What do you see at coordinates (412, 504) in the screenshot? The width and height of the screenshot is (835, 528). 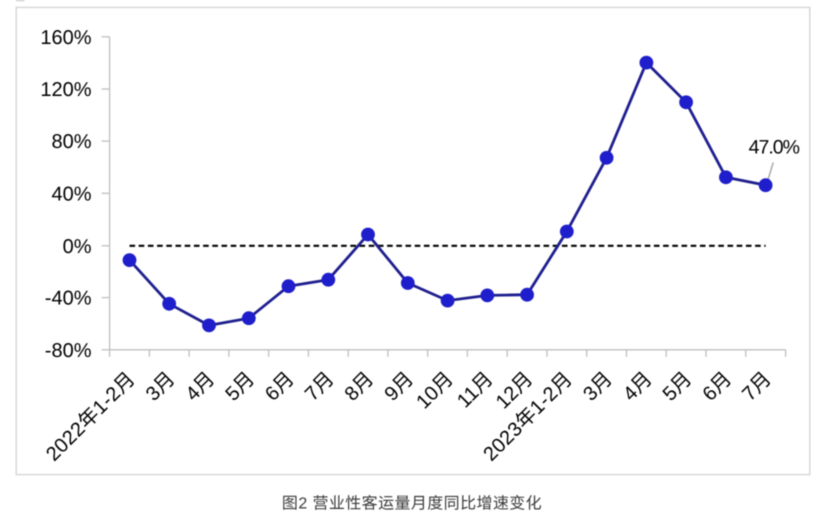 I see `svg-text: 图2 营业性客运量月度同比增速变化` at bounding box center [412, 504].